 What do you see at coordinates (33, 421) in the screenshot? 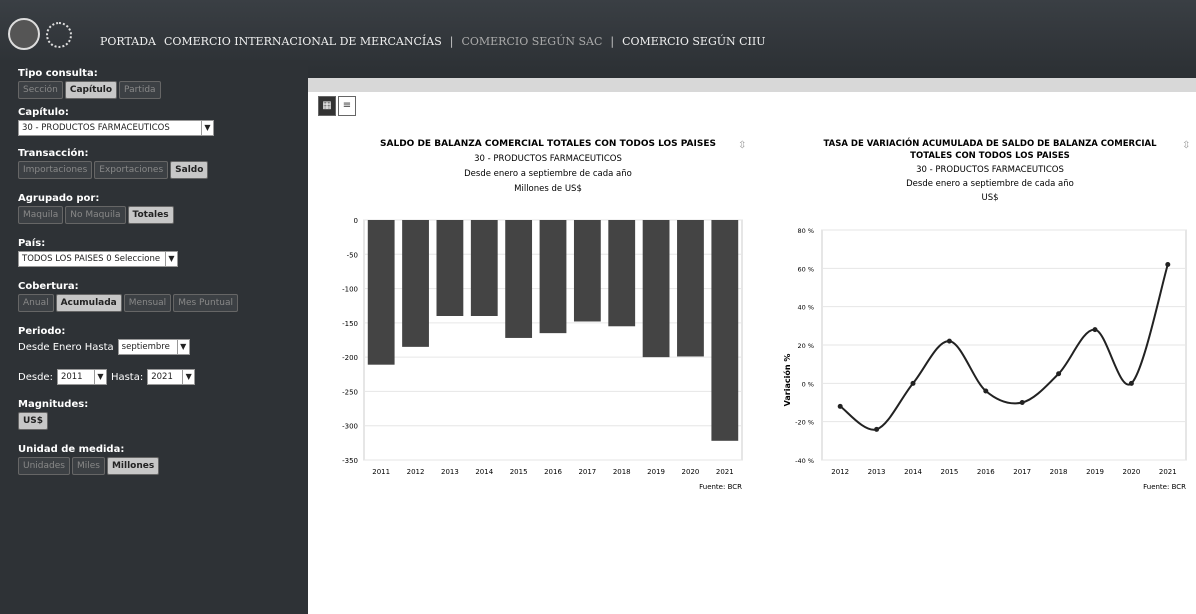
I see `magnitud-usd-button: US$` at bounding box center [33, 421].